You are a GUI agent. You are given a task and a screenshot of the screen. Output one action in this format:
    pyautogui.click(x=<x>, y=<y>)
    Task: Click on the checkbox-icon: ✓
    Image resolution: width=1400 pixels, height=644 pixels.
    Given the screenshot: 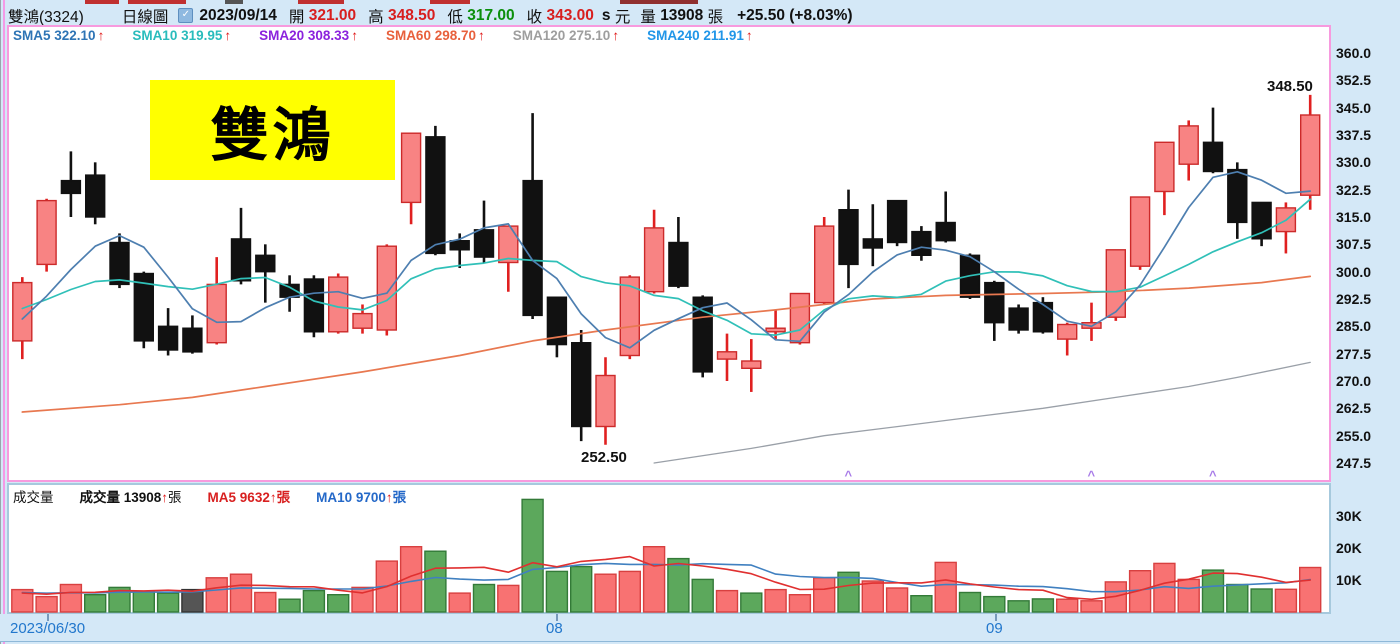 What is the action you would take?
    pyautogui.click(x=186, y=15)
    